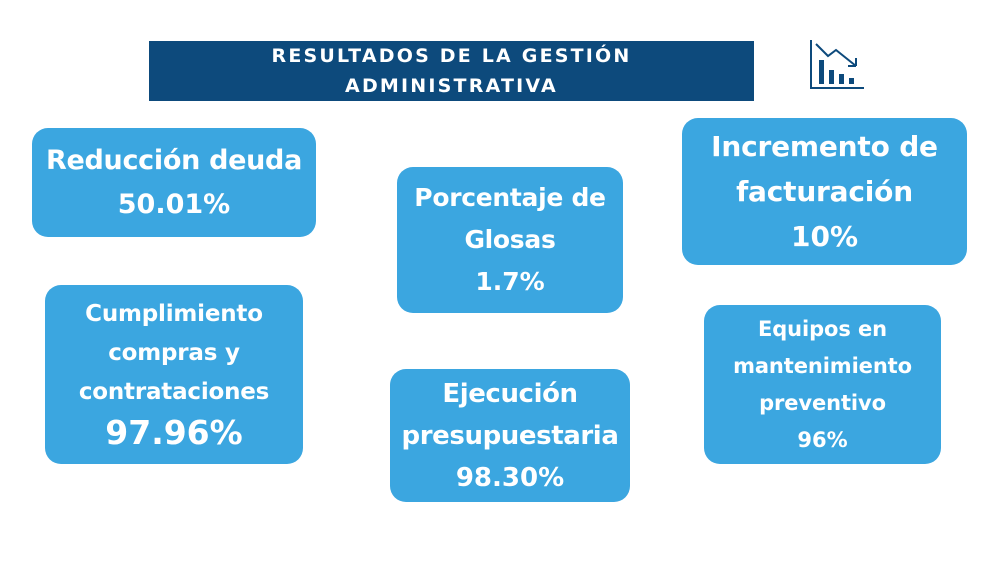 This screenshot has height=564, width=1004. I want to click on card-value: 97.96%, so click(174, 432).